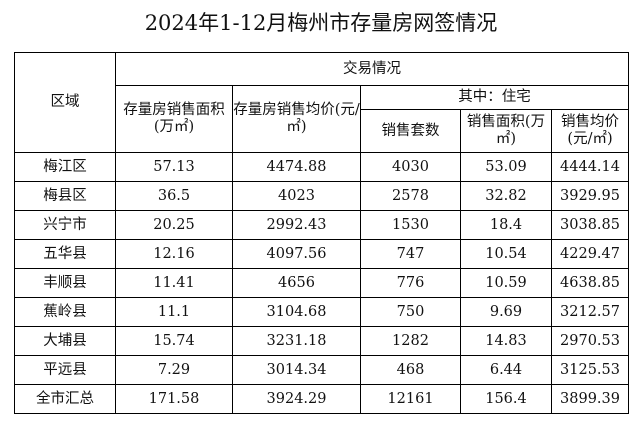 Image resolution: width=642 pixels, height=440 pixels. Describe the element at coordinates (65, 102) in the screenshot. I see `header-region: 区域` at that location.